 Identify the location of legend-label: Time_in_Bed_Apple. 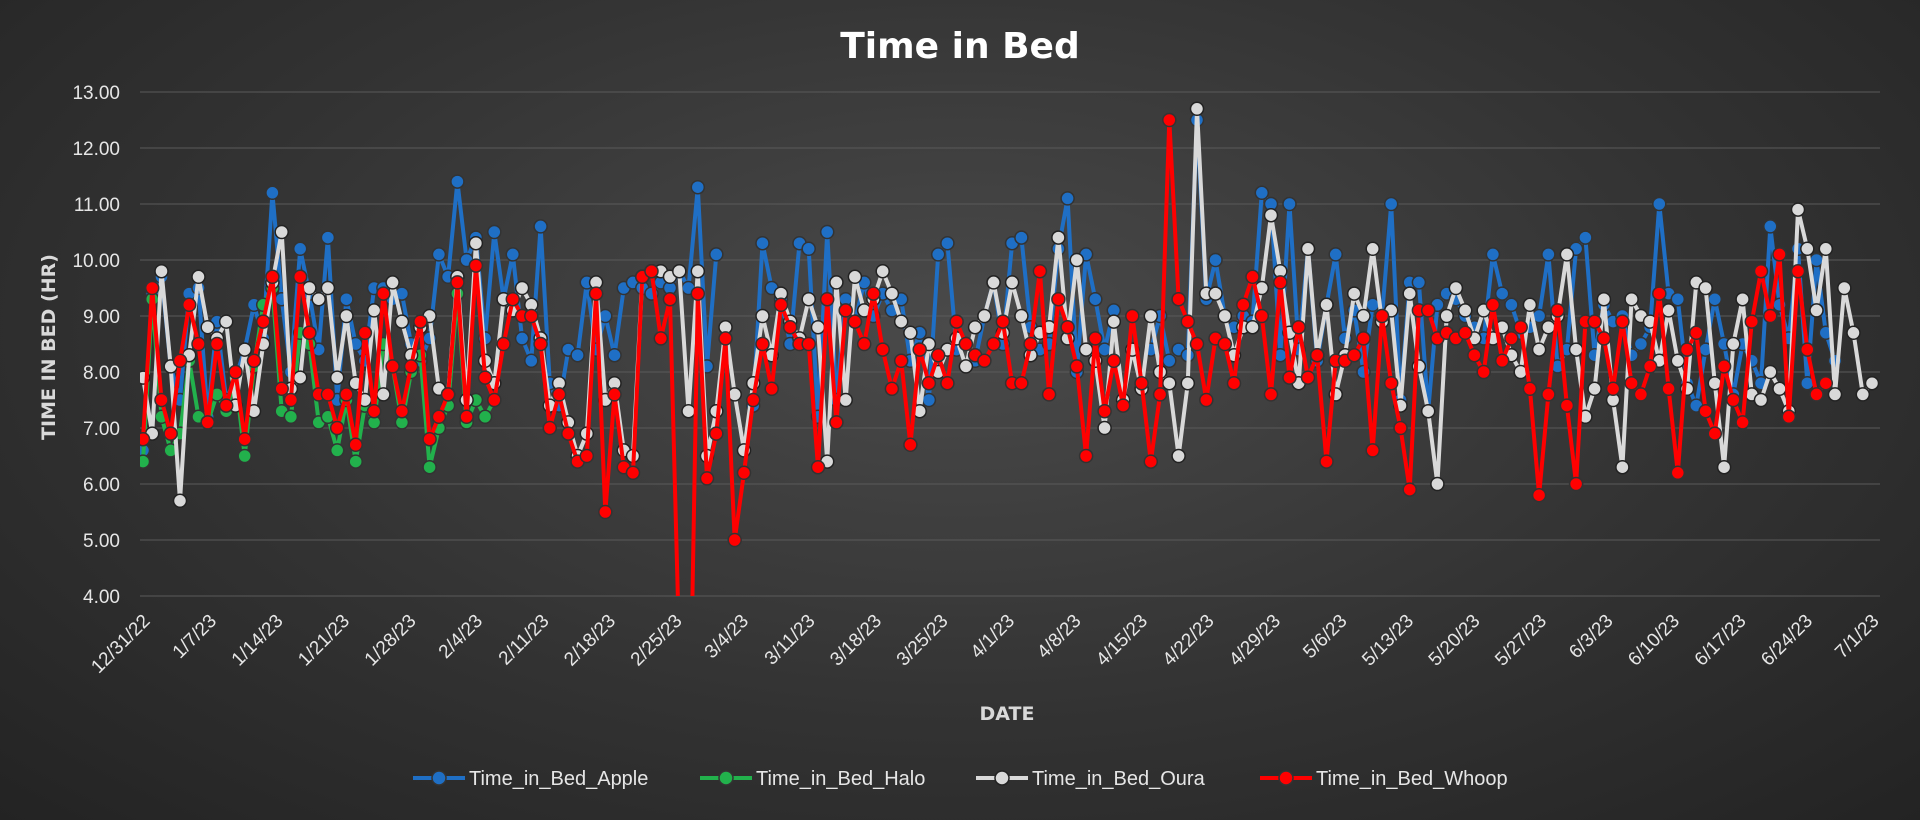
(558, 779).